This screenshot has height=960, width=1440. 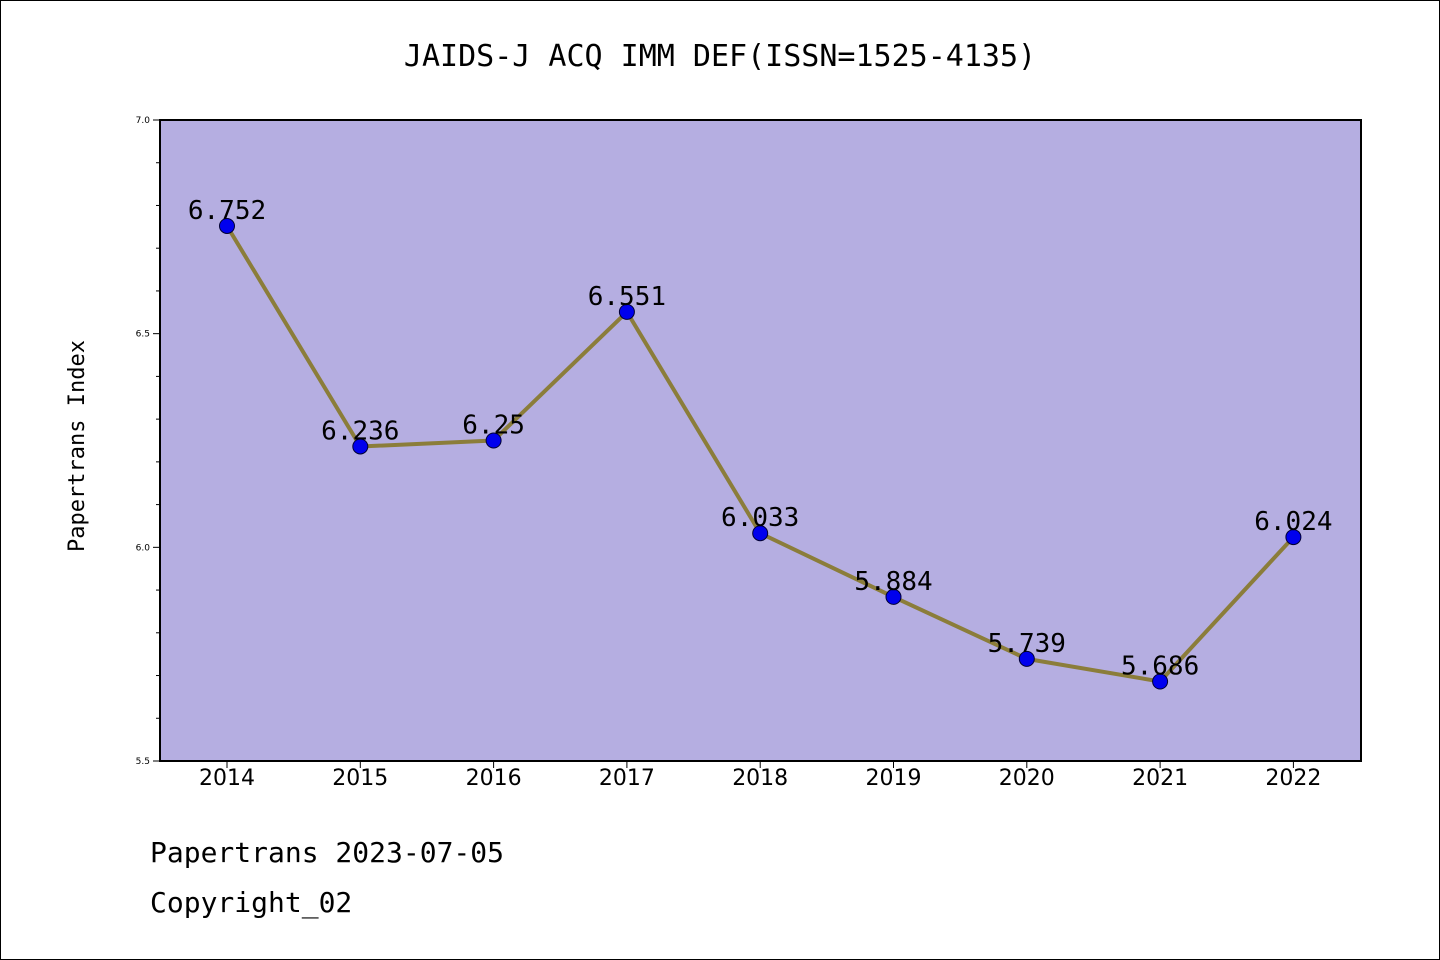 I want to click on y-tick-label: 6.5, so click(x=143, y=335).